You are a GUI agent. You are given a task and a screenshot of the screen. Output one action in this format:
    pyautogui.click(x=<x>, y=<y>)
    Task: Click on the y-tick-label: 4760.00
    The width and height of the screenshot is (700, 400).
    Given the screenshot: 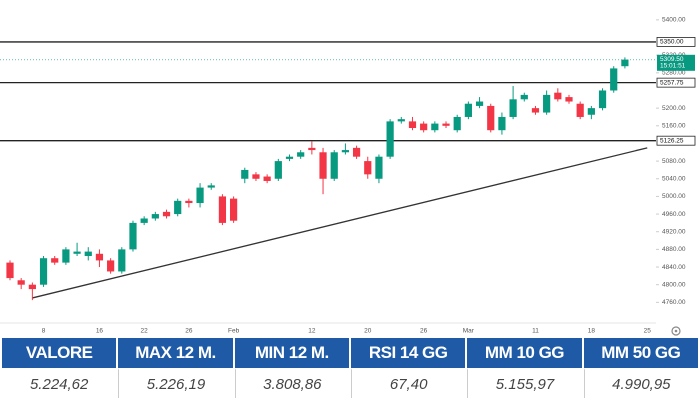 What is the action you would take?
    pyautogui.click(x=674, y=302)
    